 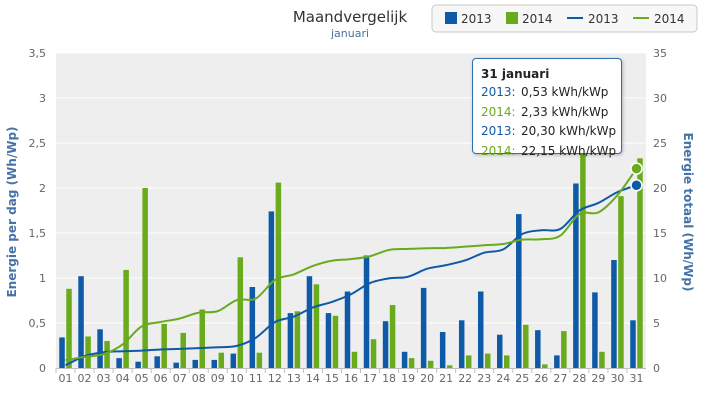 What do you see at coordinates (408, 378) in the screenshot?
I see `x-tick-label: 19` at bounding box center [408, 378].